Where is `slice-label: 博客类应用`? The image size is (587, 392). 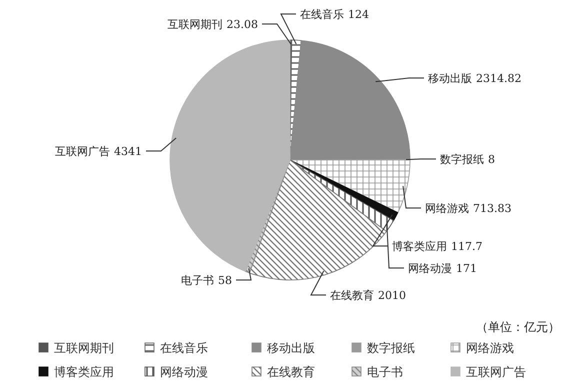 slice-label: 博客类应用 is located at coordinates (419, 246).